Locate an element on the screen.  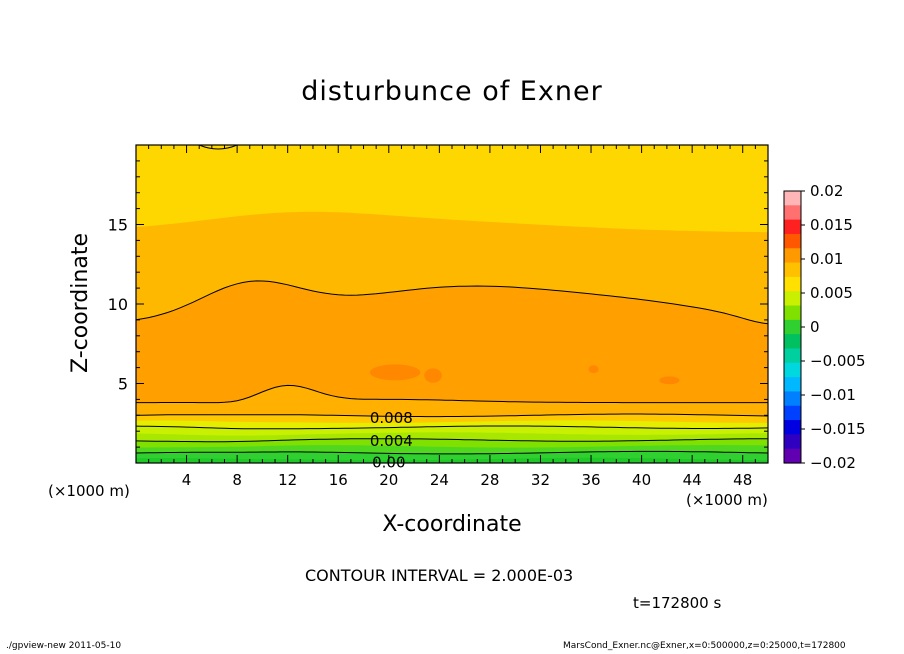
x-tick-label: 12 is located at coordinates (287, 480).